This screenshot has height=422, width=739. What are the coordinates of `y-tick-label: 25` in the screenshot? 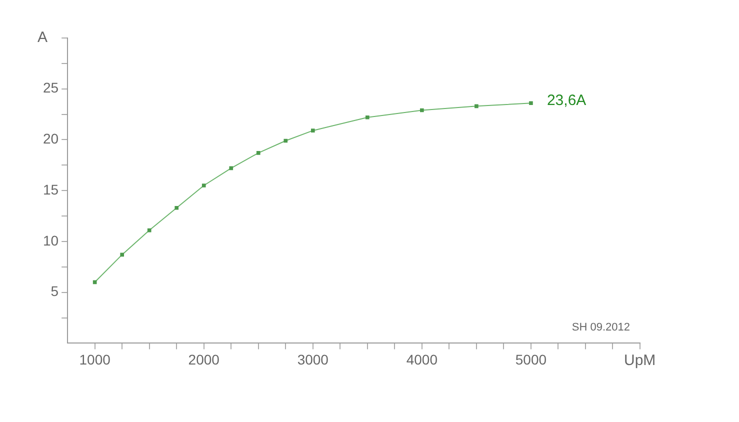 It's located at (50, 88).